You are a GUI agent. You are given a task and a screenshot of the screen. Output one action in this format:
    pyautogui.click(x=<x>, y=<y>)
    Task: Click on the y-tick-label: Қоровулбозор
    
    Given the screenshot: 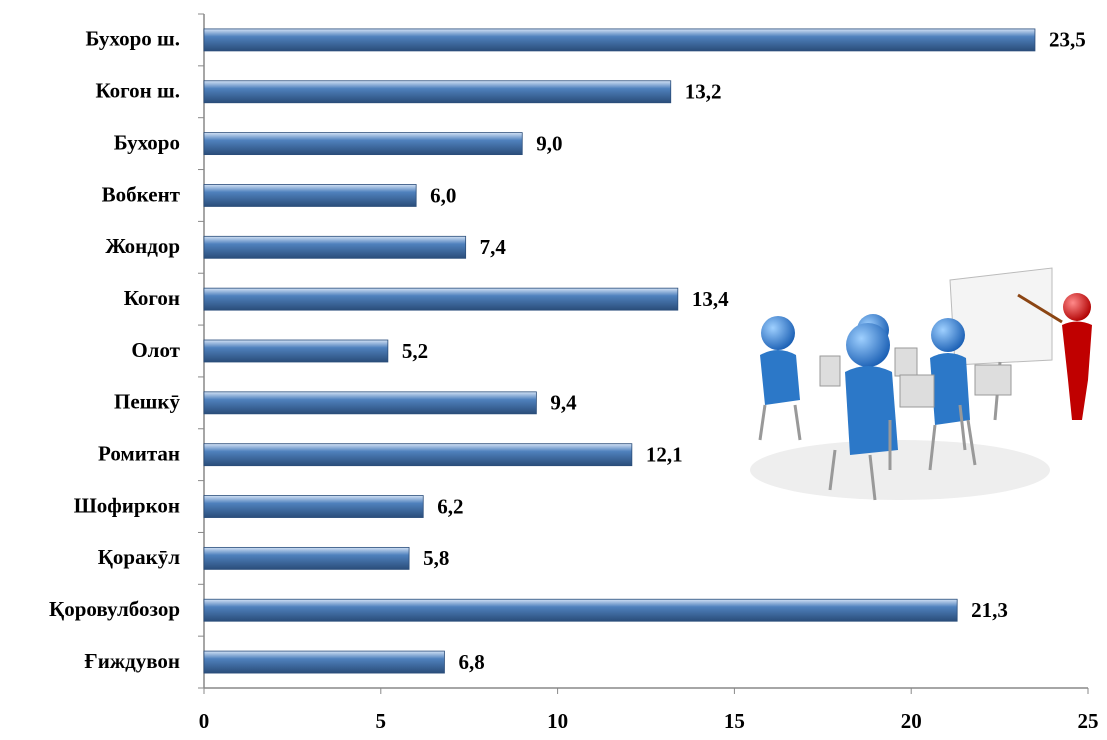 What is the action you would take?
    pyautogui.click(x=114, y=609)
    